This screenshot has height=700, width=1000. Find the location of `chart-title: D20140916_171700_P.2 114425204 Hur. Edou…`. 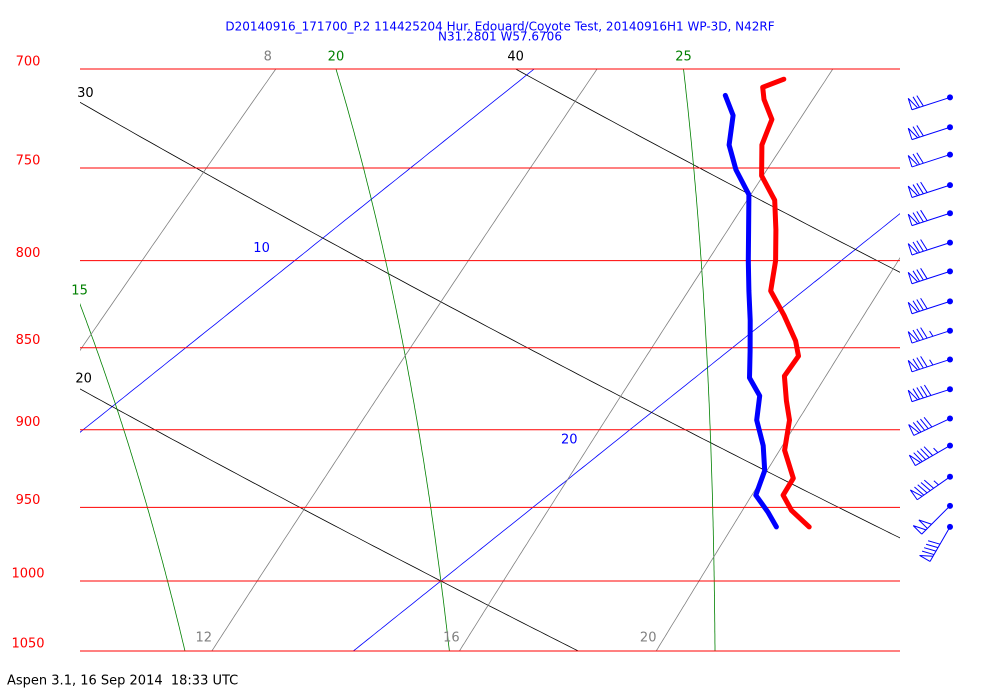

chart-title: D20140916_171700_P.2 114425204 Hur. Edou… is located at coordinates (499, 27).